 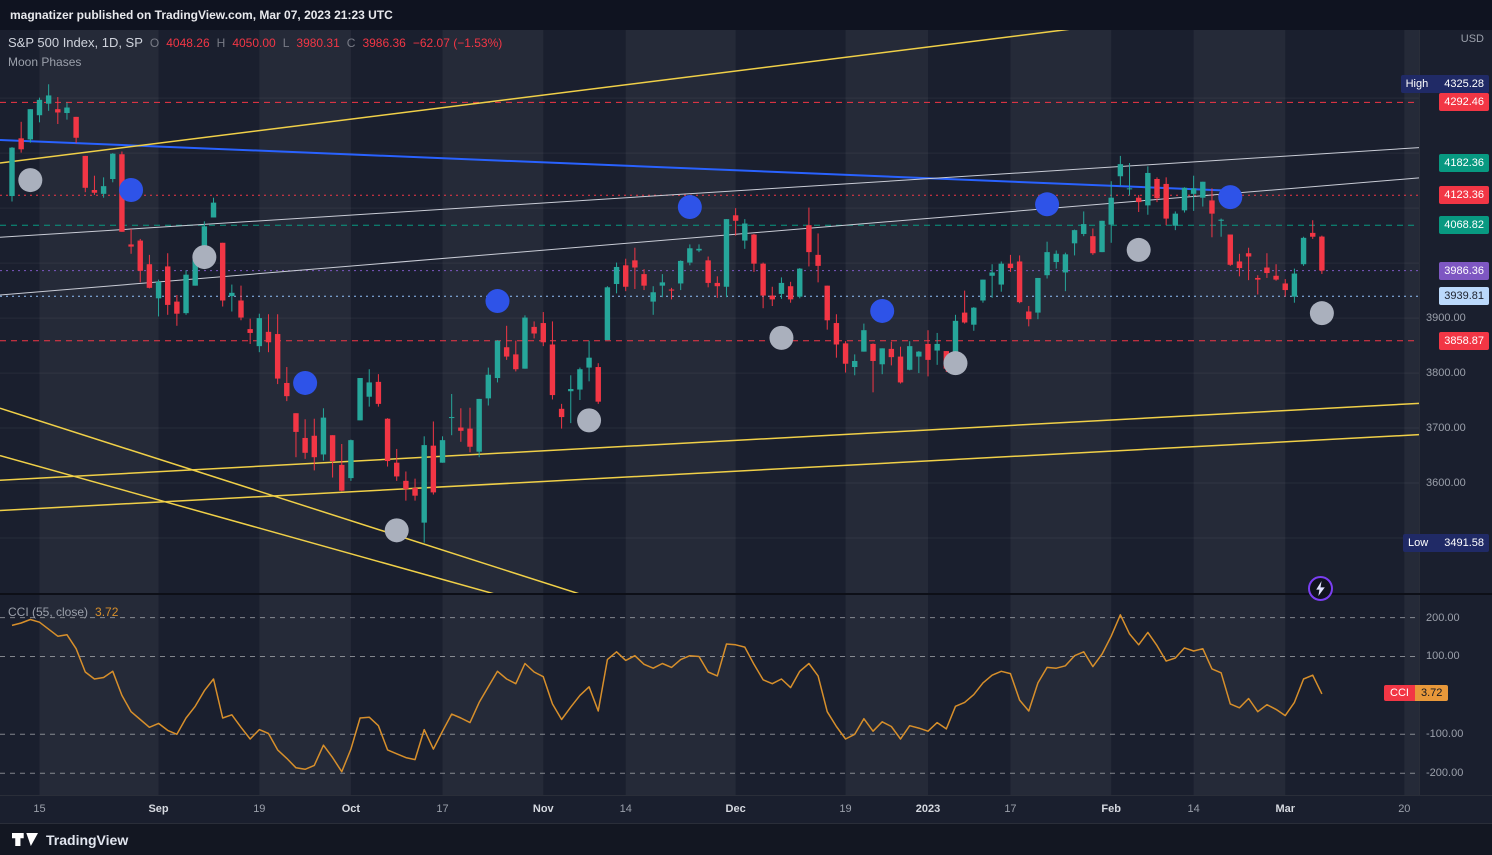 I want to click on time-axis-label: Oct, so click(x=351, y=809).